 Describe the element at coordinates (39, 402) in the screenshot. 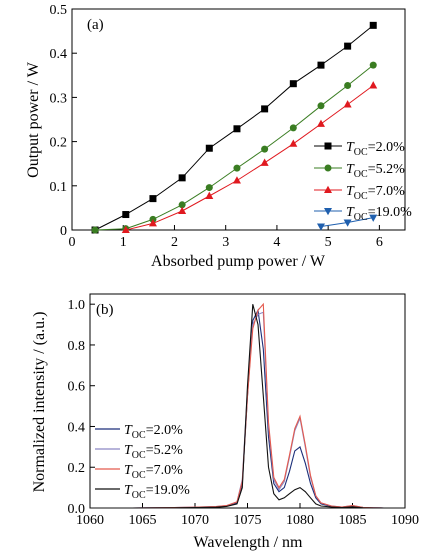

I see `panel-b-ylabel: Normalized intensity / (a.u.)` at that location.